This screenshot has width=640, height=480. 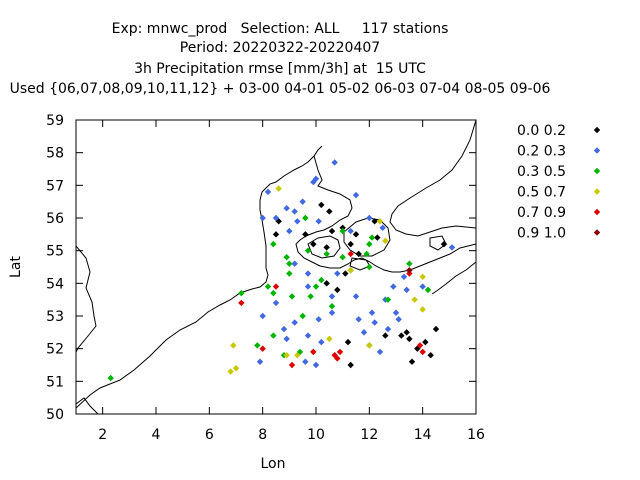 I want to click on chart-title-line-2: Period: 20220322-20220407, so click(x=280, y=48).